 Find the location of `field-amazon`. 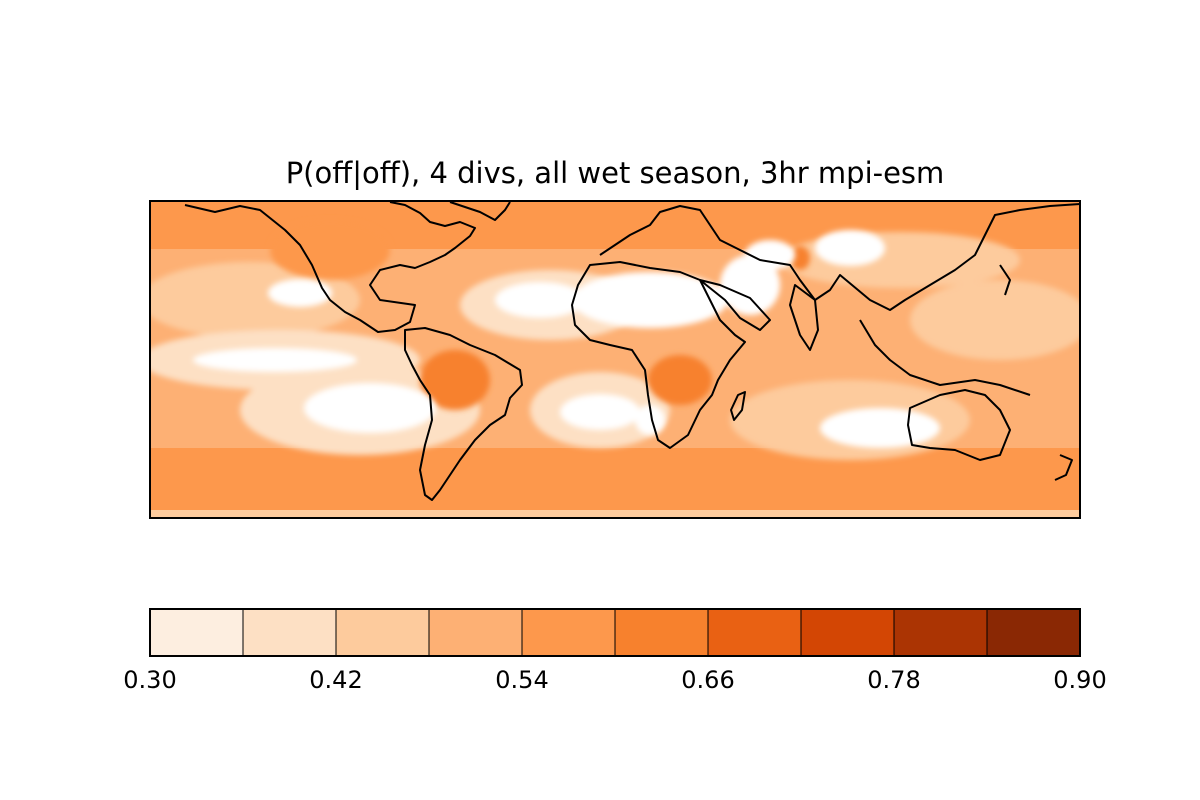

field-amazon is located at coordinates (455, 380).